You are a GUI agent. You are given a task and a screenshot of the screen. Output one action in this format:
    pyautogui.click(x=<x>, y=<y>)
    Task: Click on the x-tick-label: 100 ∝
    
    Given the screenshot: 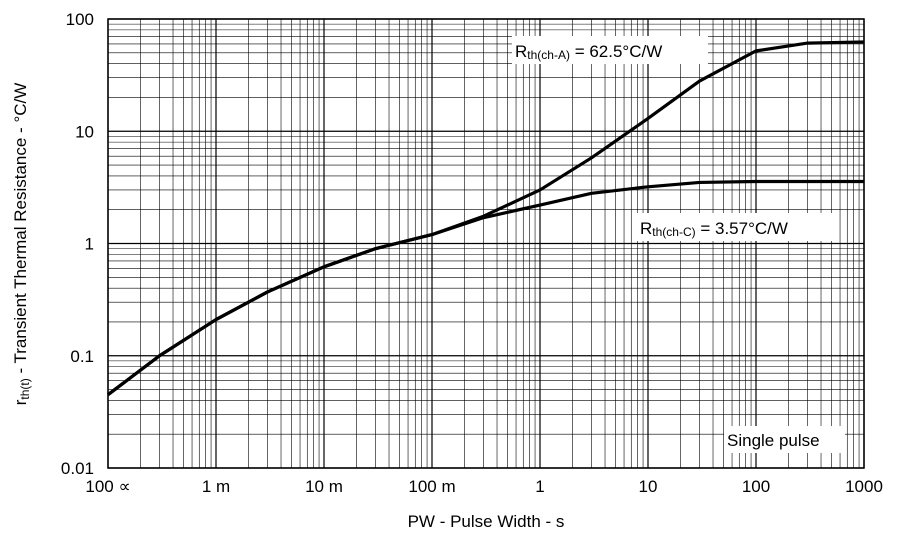 What is the action you would take?
    pyautogui.click(x=107, y=486)
    